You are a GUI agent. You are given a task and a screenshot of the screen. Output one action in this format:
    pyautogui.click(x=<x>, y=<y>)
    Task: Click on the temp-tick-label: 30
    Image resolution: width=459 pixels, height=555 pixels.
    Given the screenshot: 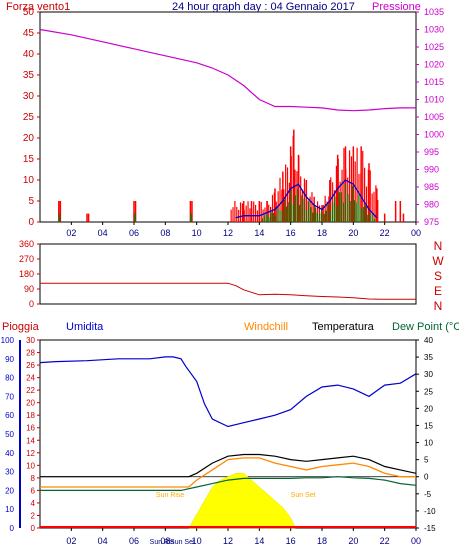 What is the action you would take?
    pyautogui.click(x=428, y=374)
    